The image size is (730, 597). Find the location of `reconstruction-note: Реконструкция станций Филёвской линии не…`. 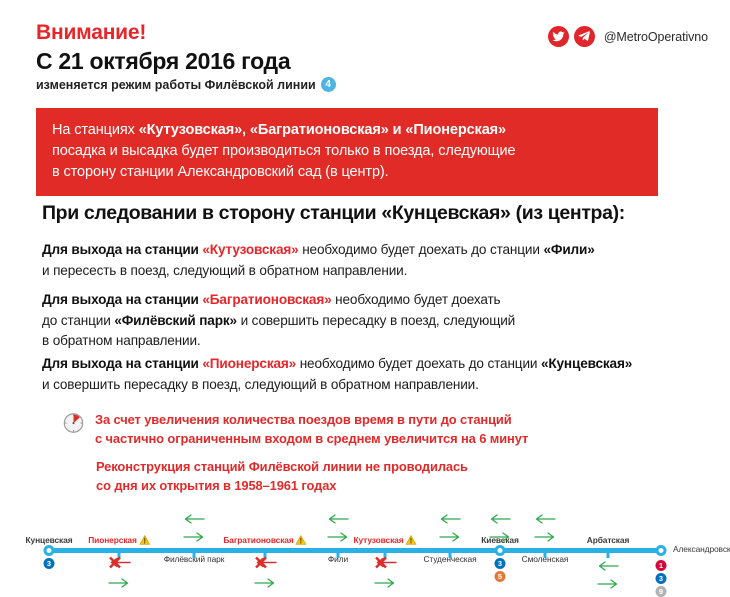

reconstruction-note: Реконструкция станций Филёвской линии не… is located at coordinates (282, 476).